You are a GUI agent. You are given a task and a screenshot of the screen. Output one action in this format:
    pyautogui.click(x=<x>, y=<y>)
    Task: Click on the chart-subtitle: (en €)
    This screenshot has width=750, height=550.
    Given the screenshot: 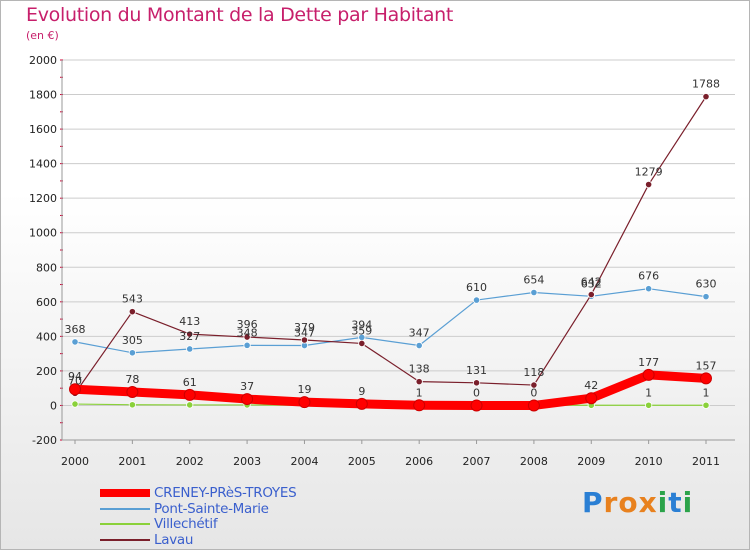 What is the action you would take?
    pyautogui.click(x=42, y=35)
    